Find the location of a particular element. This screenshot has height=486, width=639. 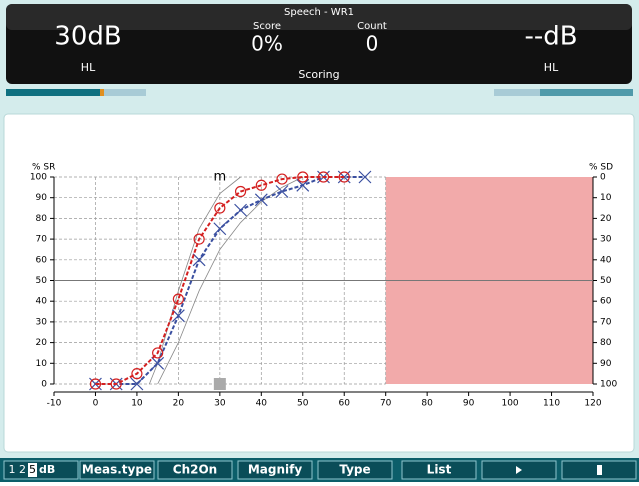

y2-tick-label: 100 is located at coordinates (608, 385).